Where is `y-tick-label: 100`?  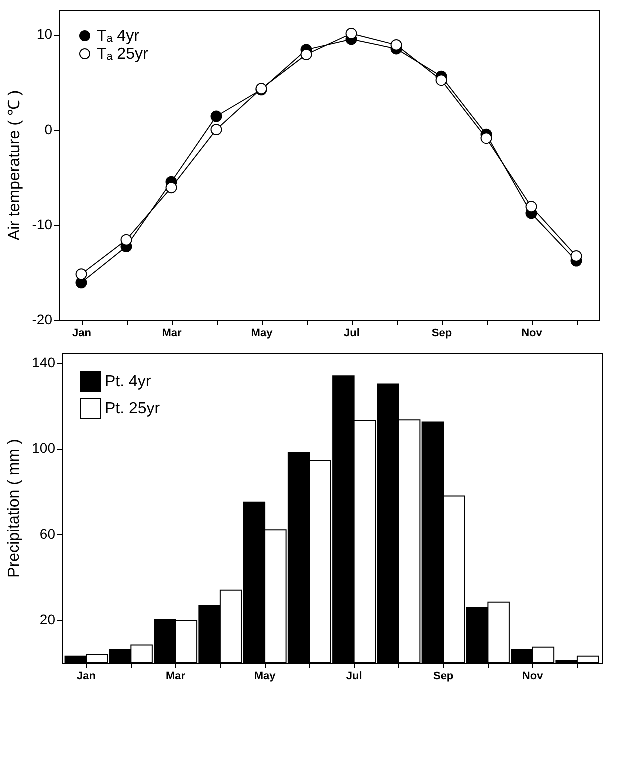
y-tick-label: 100 is located at coordinates (44, 448).